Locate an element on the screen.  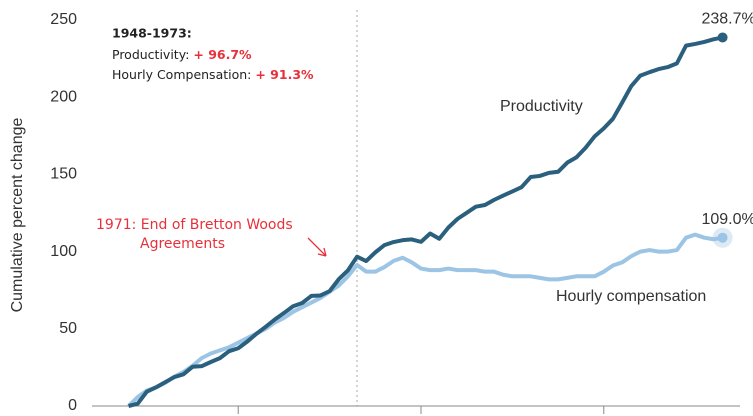
summary-value: + 96.7% is located at coordinates (222, 54).